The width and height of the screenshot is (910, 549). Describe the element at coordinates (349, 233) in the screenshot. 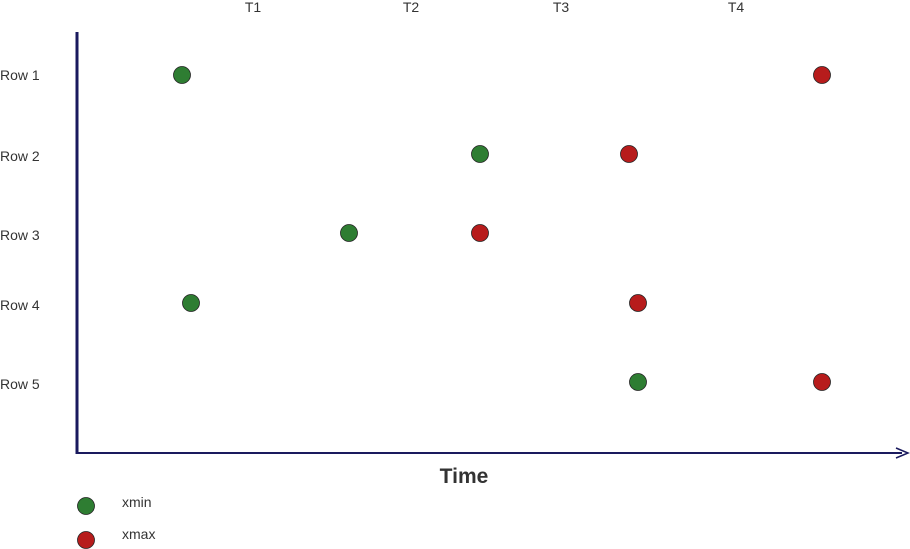

I see `row-3-xmin-marker` at that location.